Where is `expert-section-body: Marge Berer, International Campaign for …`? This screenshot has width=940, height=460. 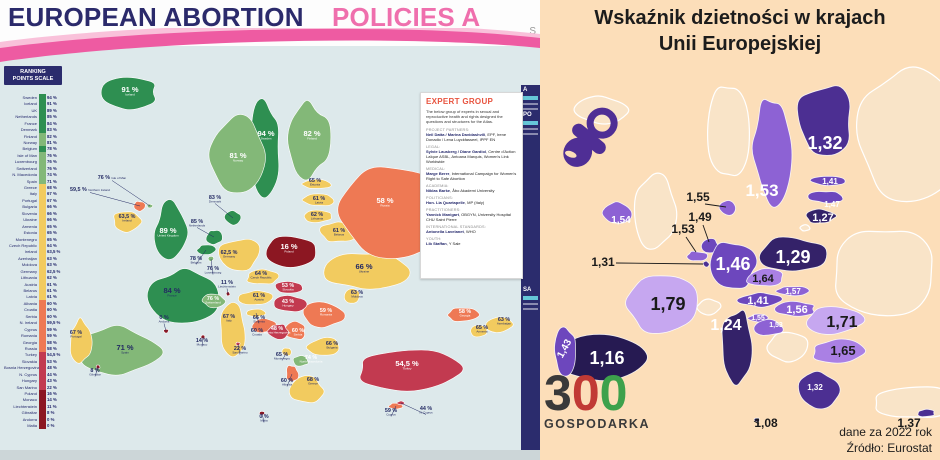
expert-section-body: Marge Berer, International Campaign for … is located at coordinates (471, 175).